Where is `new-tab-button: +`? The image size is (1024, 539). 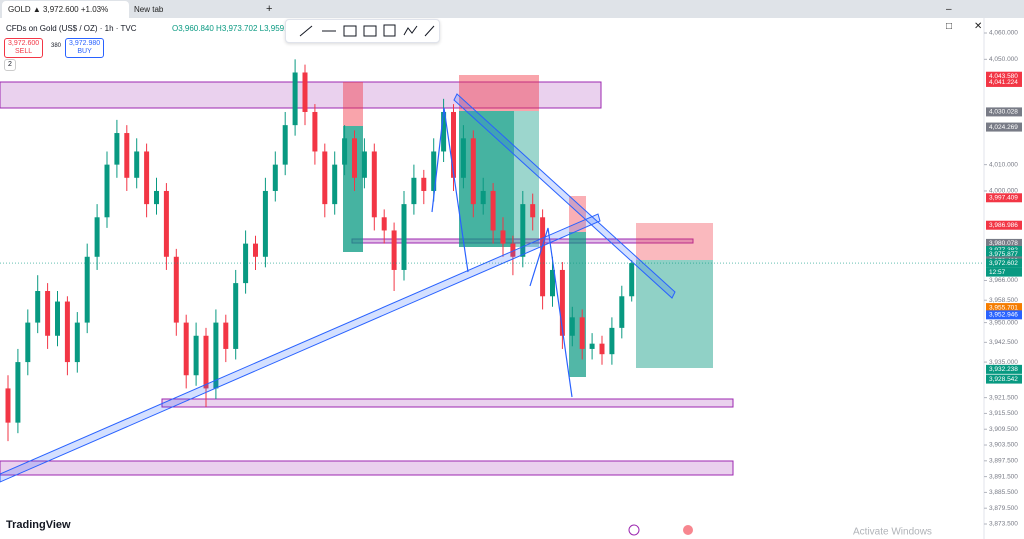 new-tab-button: + is located at coordinates (269, 9).